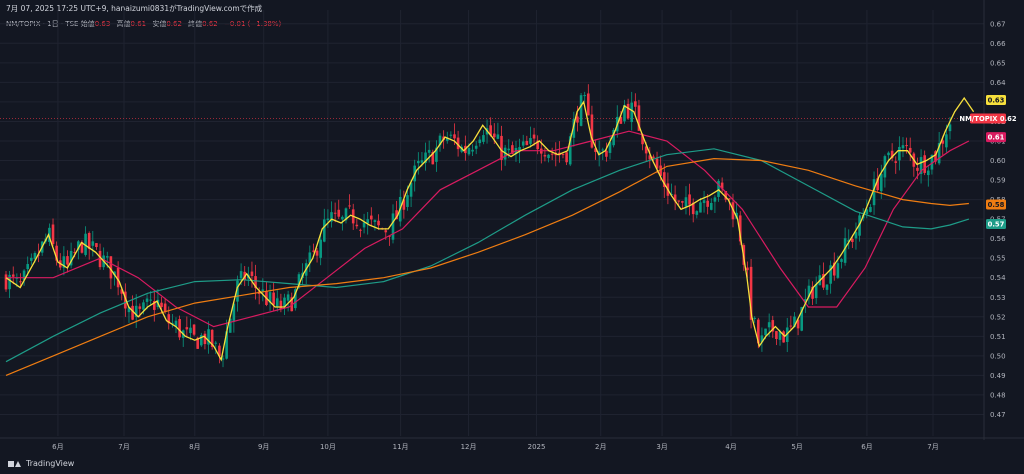  What do you see at coordinates (15, 464) in the screenshot?
I see `tradingview-icon` at bounding box center [15, 464].